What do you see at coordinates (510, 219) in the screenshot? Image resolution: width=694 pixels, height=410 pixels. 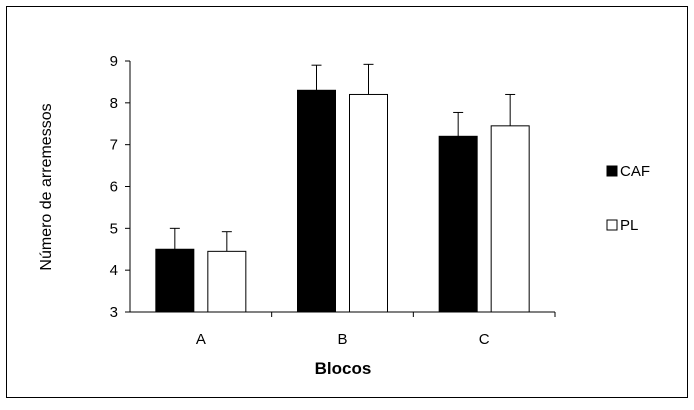 I see `bar-pl-c` at bounding box center [510, 219].